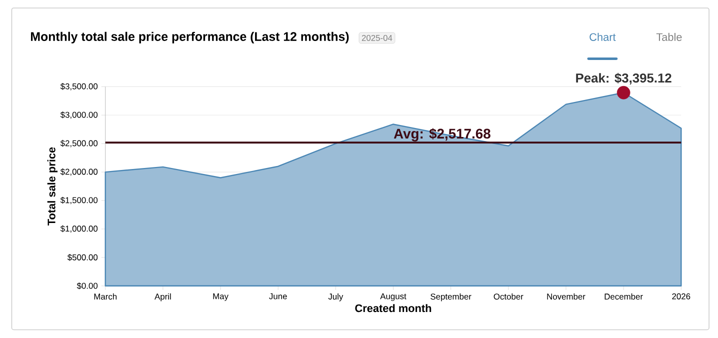  What do you see at coordinates (451, 298) in the screenshot?
I see `x-tick-label: September` at bounding box center [451, 298].